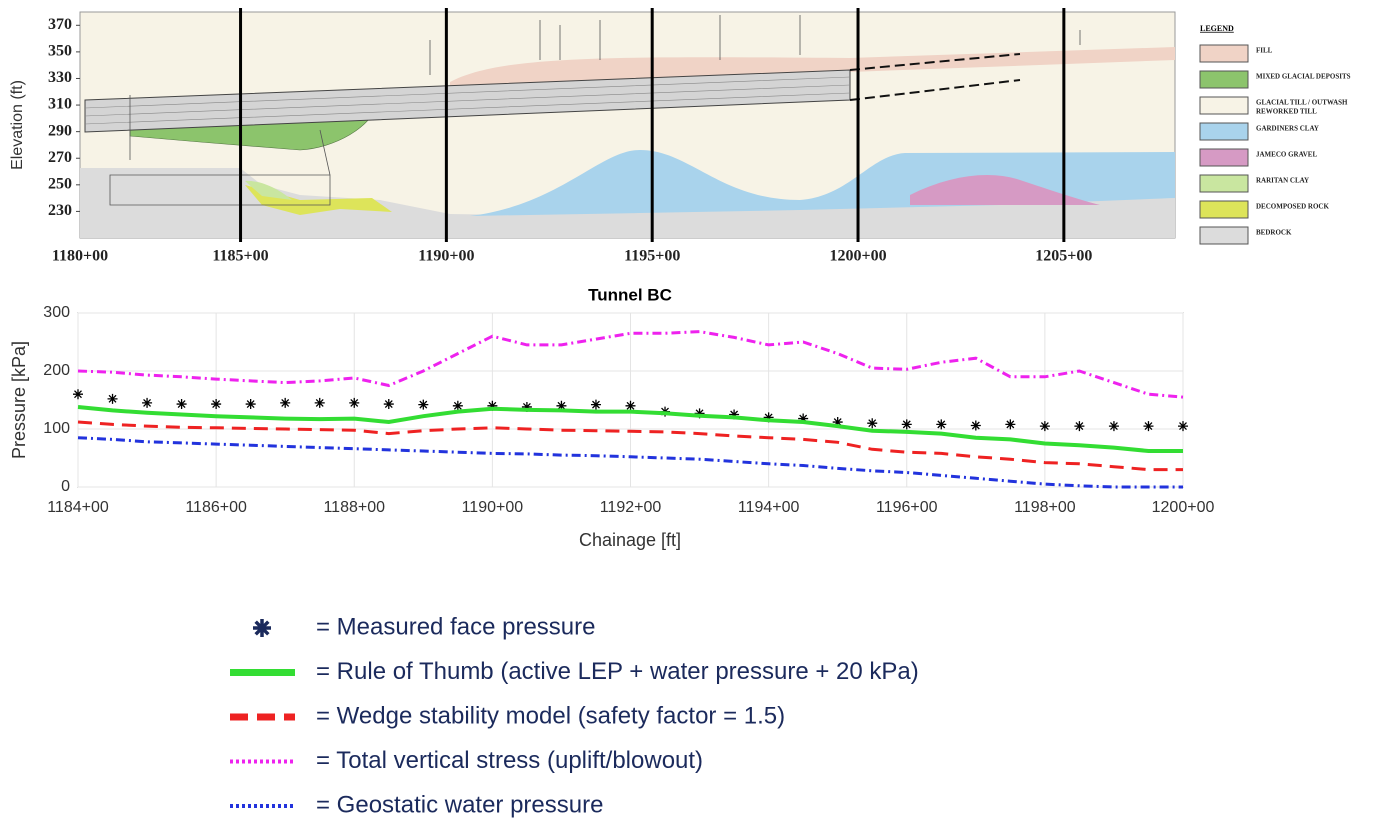  I want to click on x-tick-label: 1194+00, so click(769, 507).